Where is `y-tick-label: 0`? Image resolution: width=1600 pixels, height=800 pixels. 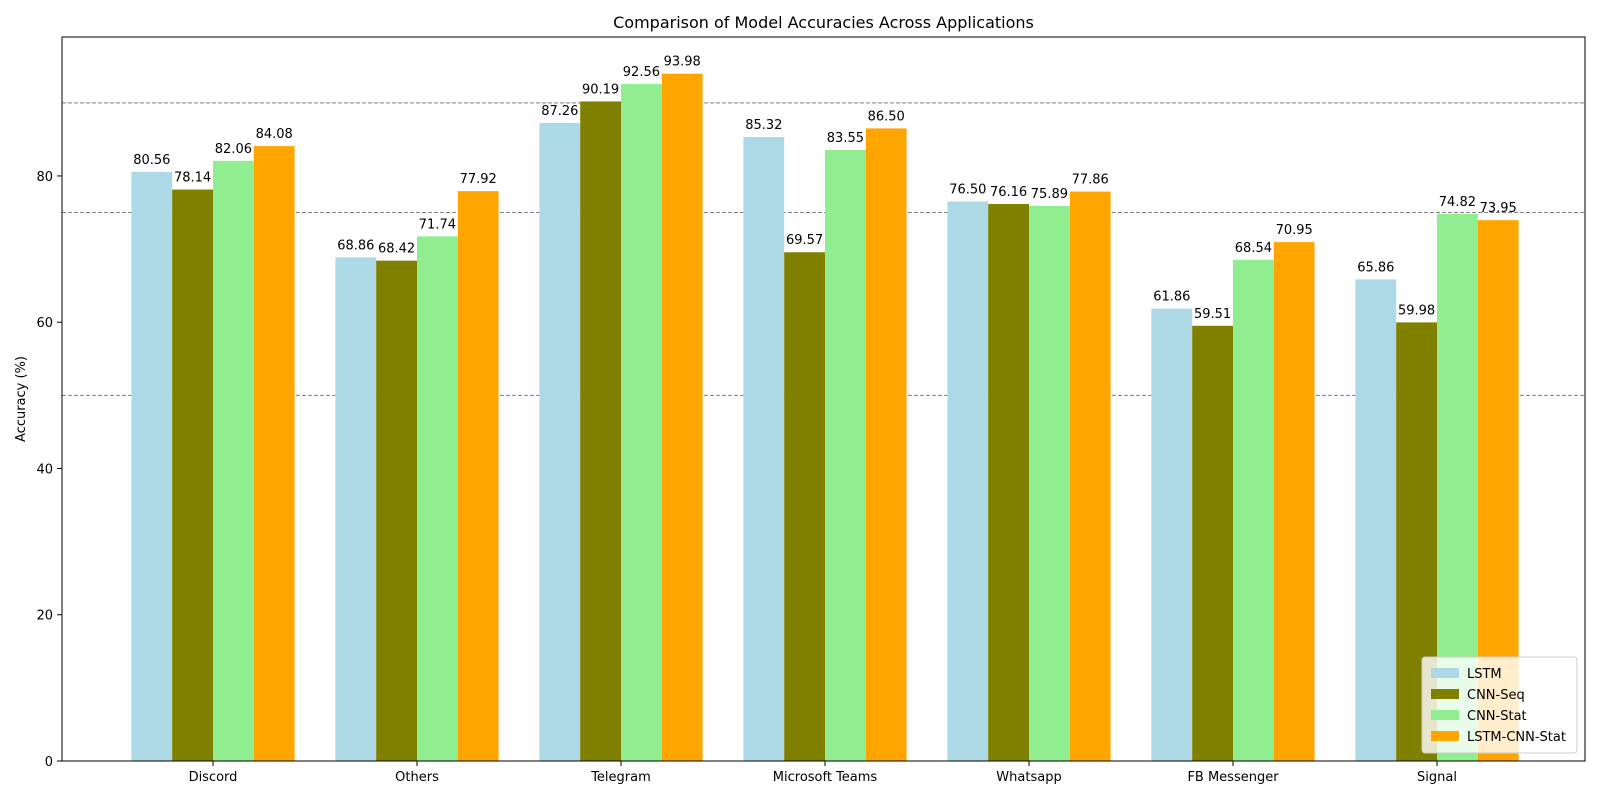 y-tick-label: 0 is located at coordinates (49, 762).